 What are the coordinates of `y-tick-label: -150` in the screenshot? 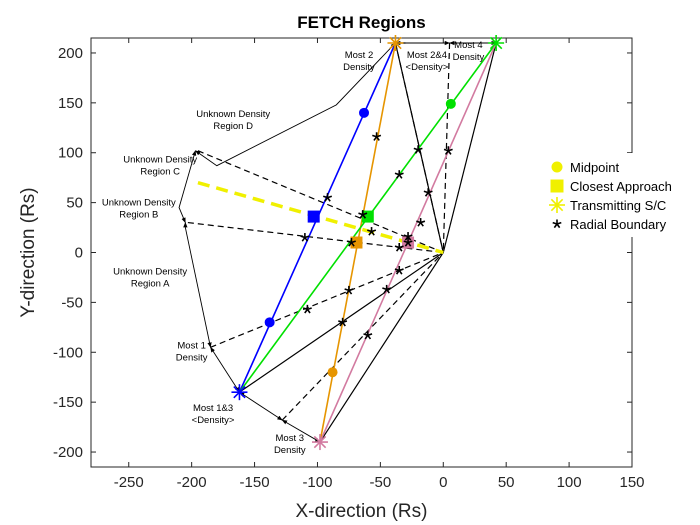 It's located at (68, 402).